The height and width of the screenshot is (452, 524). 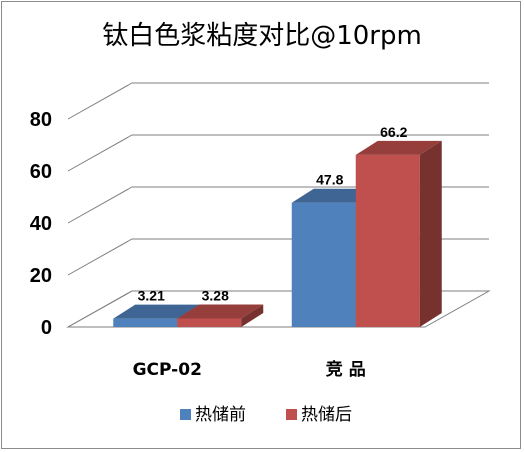 What do you see at coordinates (41, 172) in the screenshot?
I see `y-tick-label: 60` at bounding box center [41, 172].